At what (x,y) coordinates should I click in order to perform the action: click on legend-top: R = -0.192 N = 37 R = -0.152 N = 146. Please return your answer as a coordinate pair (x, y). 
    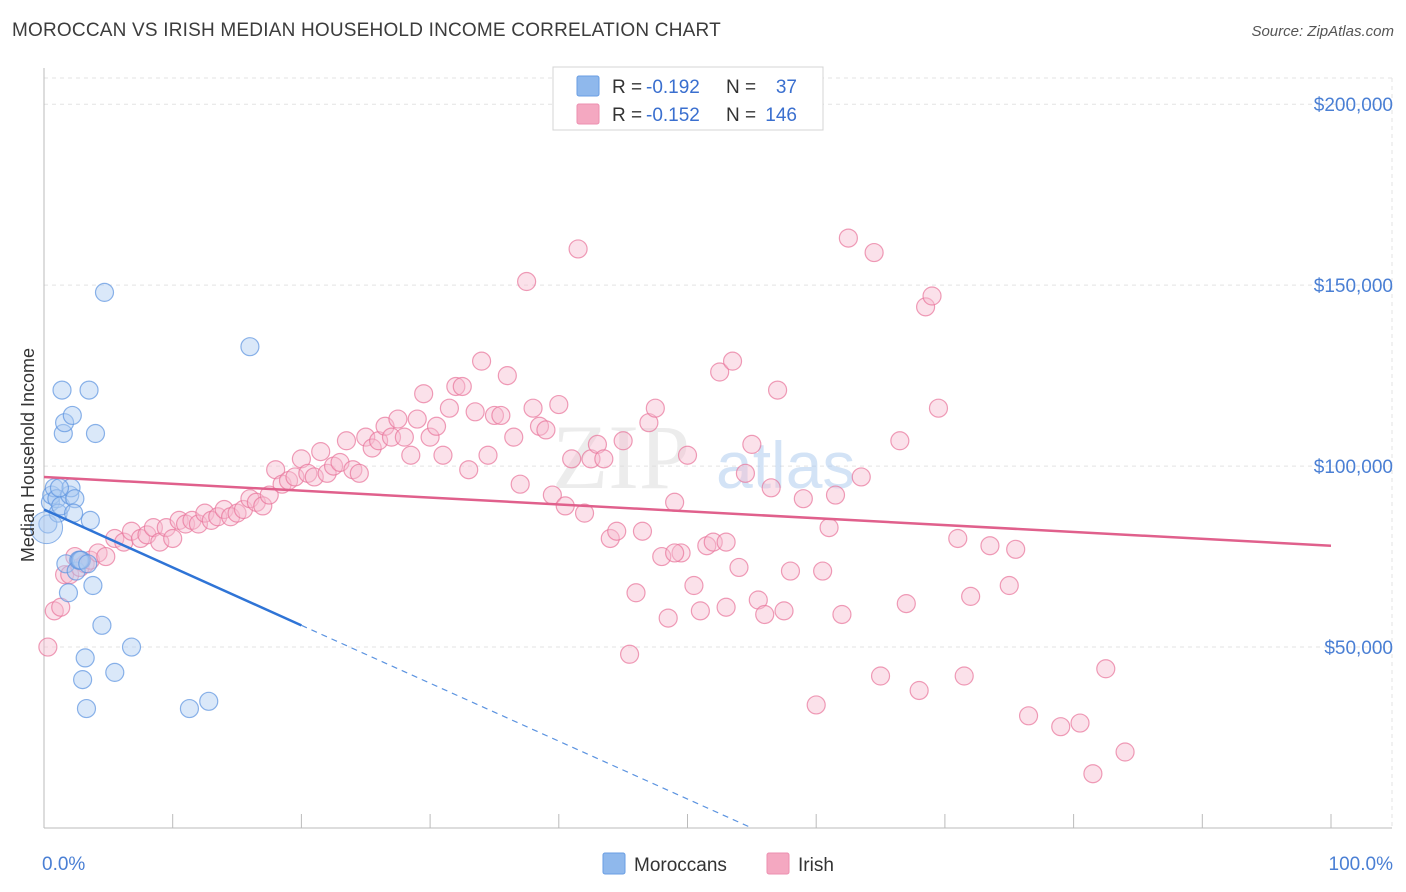
    Looking at the image, I should click on (688, 98).